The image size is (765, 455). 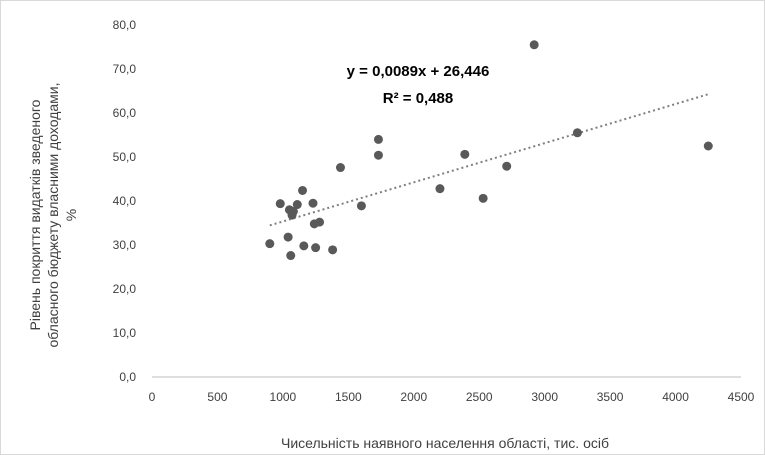 What do you see at coordinates (610, 397) in the screenshot?
I see `x-tick-label: 3500` at bounding box center [610, 397].